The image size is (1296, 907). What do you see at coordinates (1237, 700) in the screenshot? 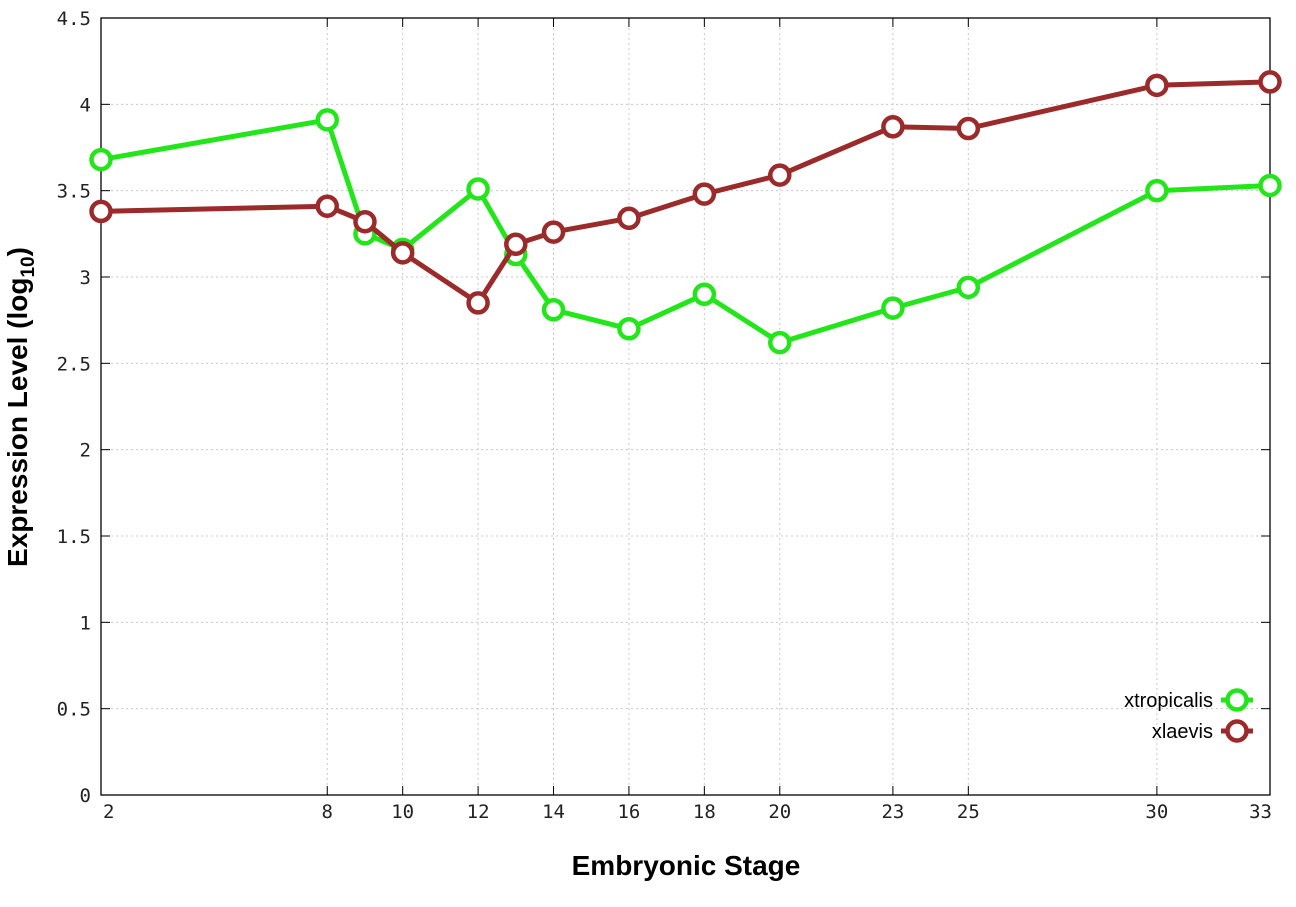
I see `legend-marker-xtropicalis` at bounding box center [1237, 700].